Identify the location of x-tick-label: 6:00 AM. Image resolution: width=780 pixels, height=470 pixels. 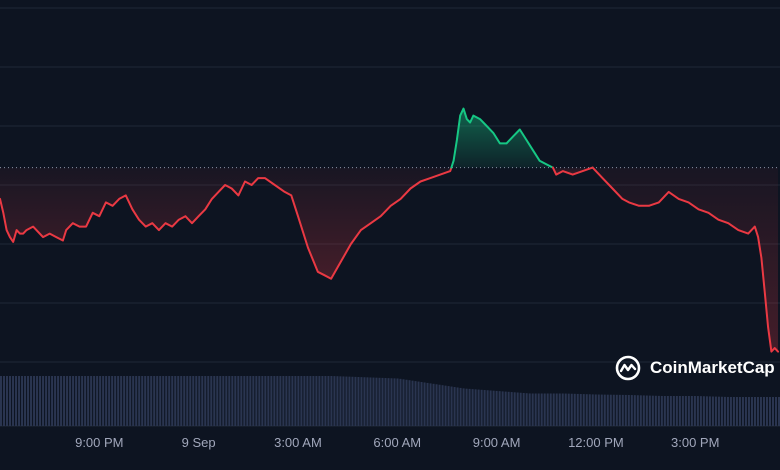
(397, 442).